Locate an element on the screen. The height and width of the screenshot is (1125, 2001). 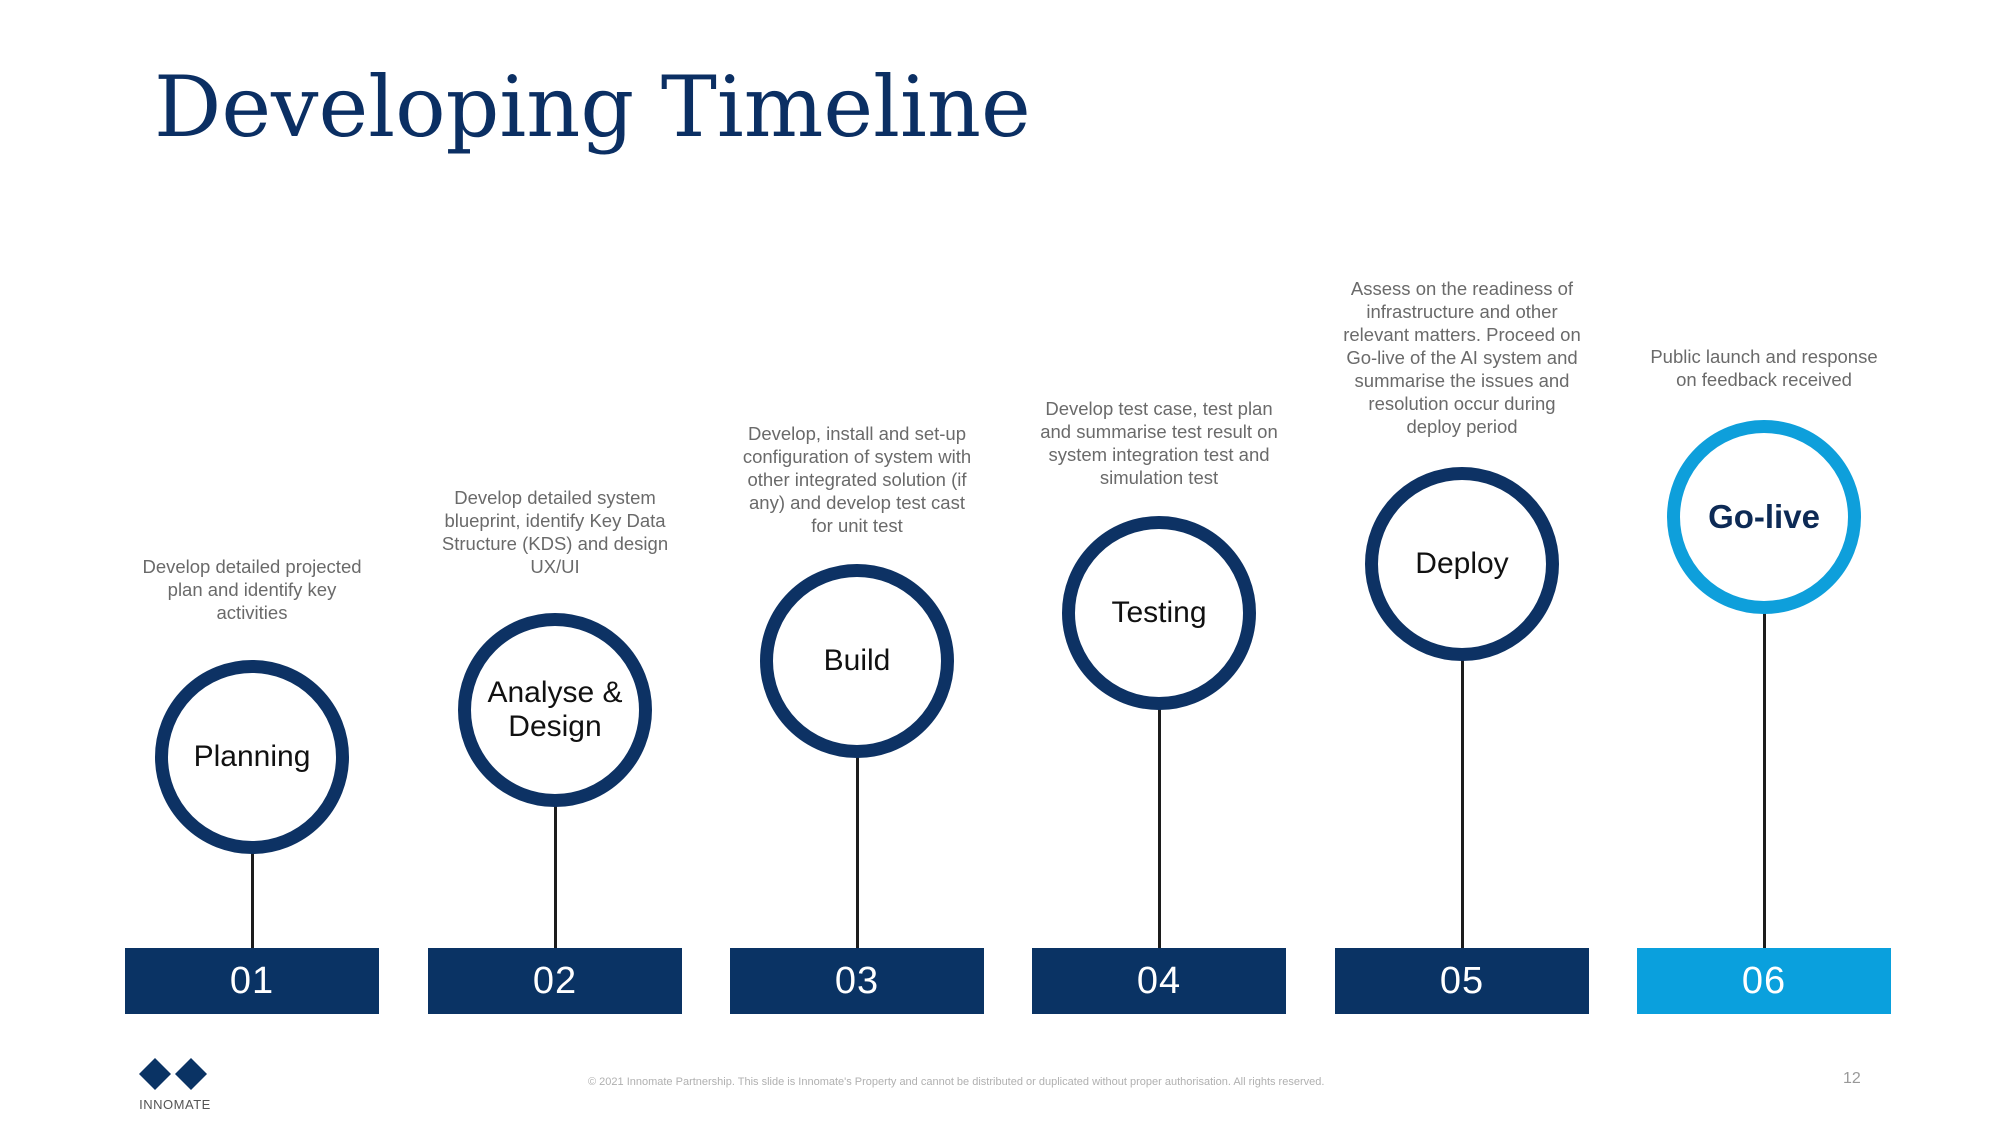
stage-circle: Deploy is located at coordinates (1462, 564).